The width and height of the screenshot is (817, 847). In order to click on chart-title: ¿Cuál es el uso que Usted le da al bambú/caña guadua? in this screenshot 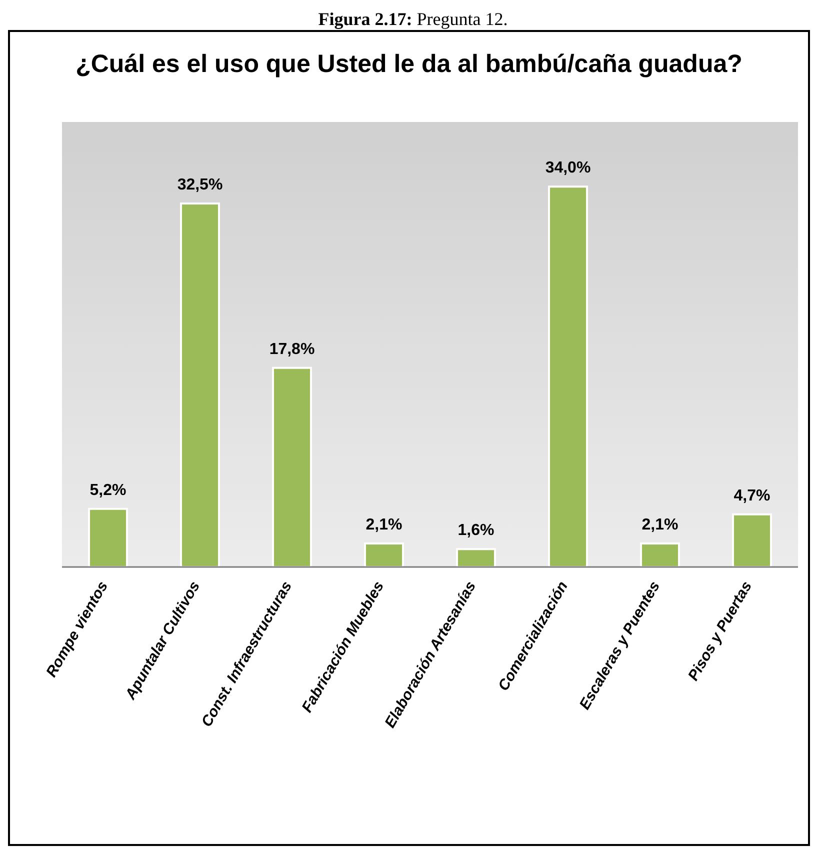, I will do `click(409, 64)`.